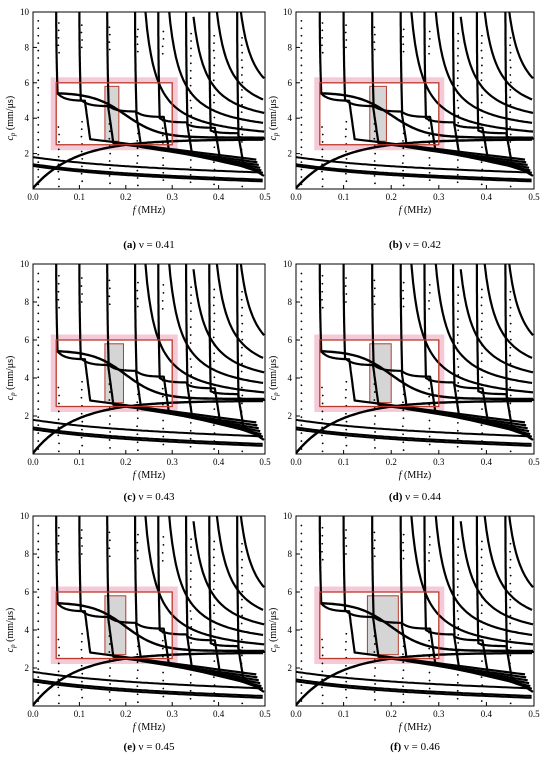 The width and height of the screenshot is (550, 765). What do you see at coordinates (265, 462) in the screenshot?
I see `x-tick-label: 0.5` at bounding box center [265, 462].